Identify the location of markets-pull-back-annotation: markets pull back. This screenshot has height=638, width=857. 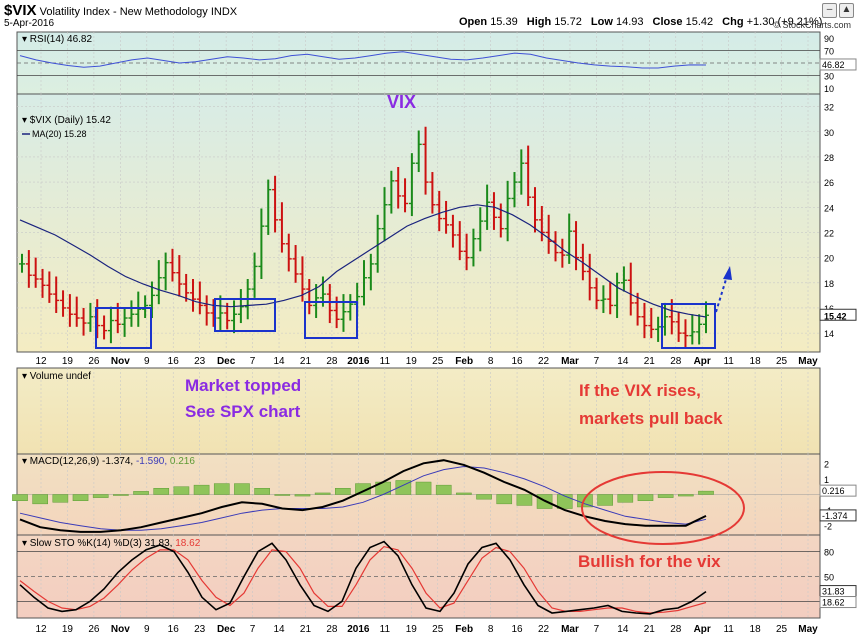
(651, 418).